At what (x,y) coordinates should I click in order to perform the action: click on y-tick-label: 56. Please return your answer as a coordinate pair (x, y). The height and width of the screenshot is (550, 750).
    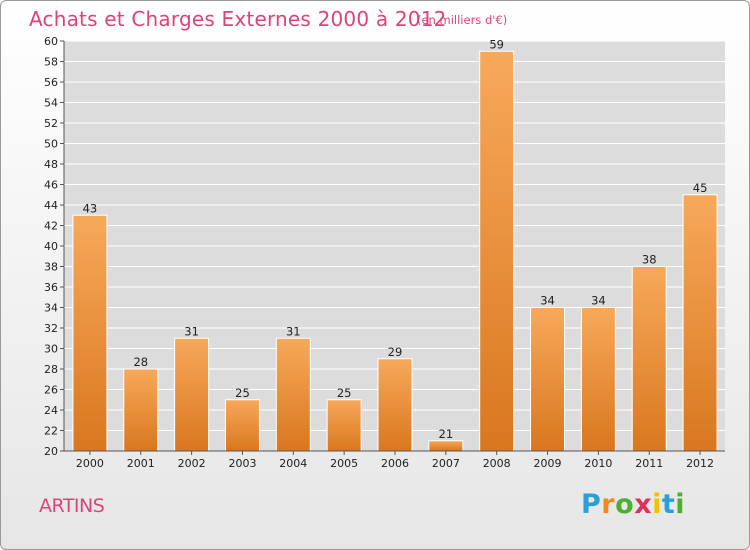
    Looking at the image, I should click on (51, 82).